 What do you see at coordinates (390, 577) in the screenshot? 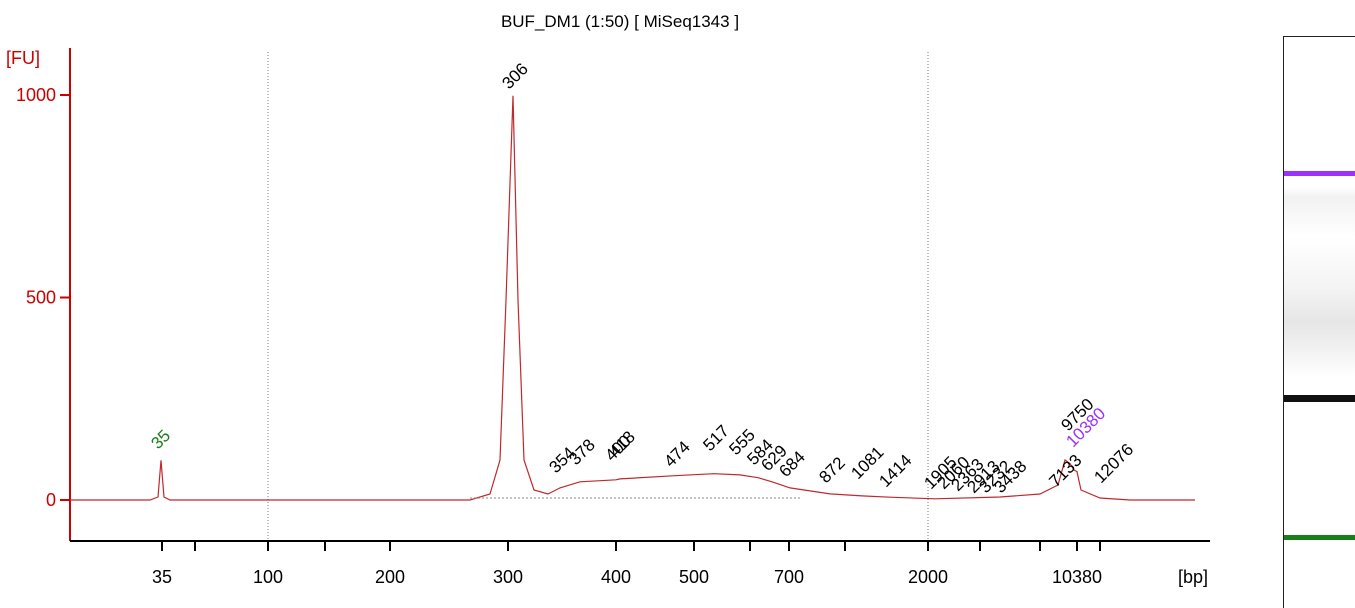
I see `x-tick-label: 200` at bounding box center [390, 577].